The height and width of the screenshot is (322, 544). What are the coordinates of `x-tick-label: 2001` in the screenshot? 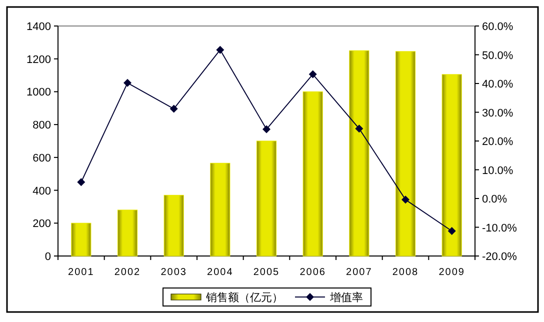 It's located at (81, 272).